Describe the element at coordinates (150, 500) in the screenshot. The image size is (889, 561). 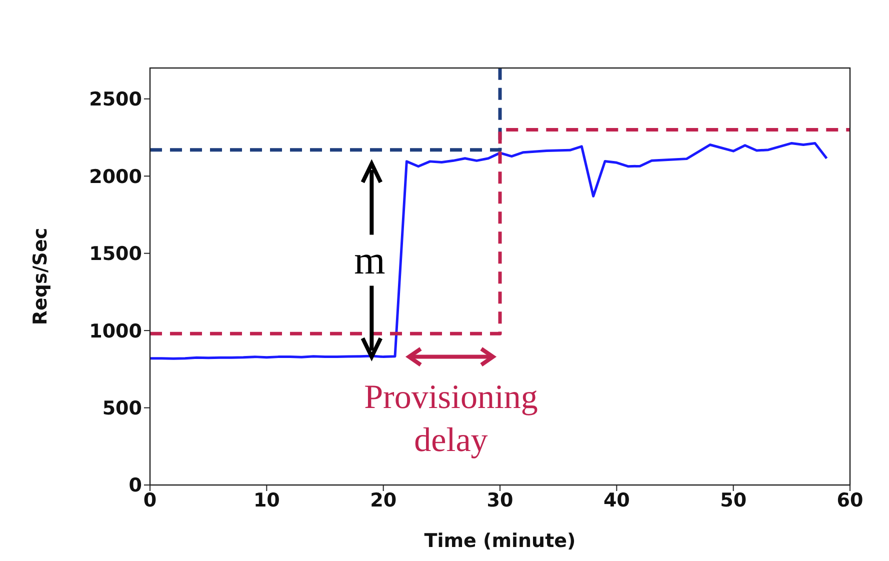
I see `x-tick-label: 0` at that location.